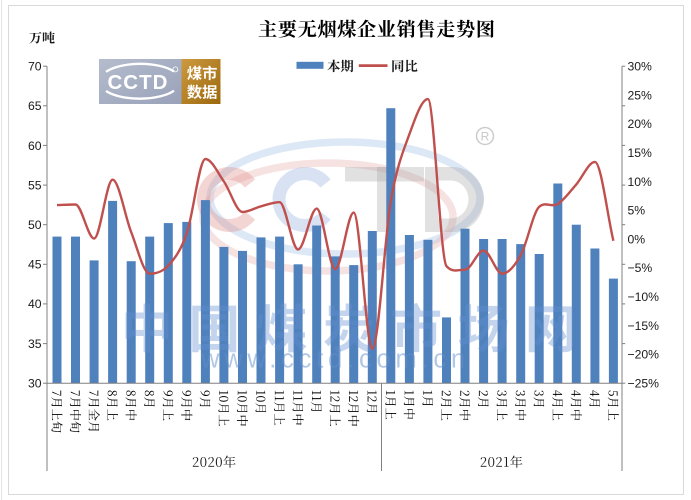 The width and height of the screenshot is (691, 500). I want to click on svg-text: 35, so click(35, 344).